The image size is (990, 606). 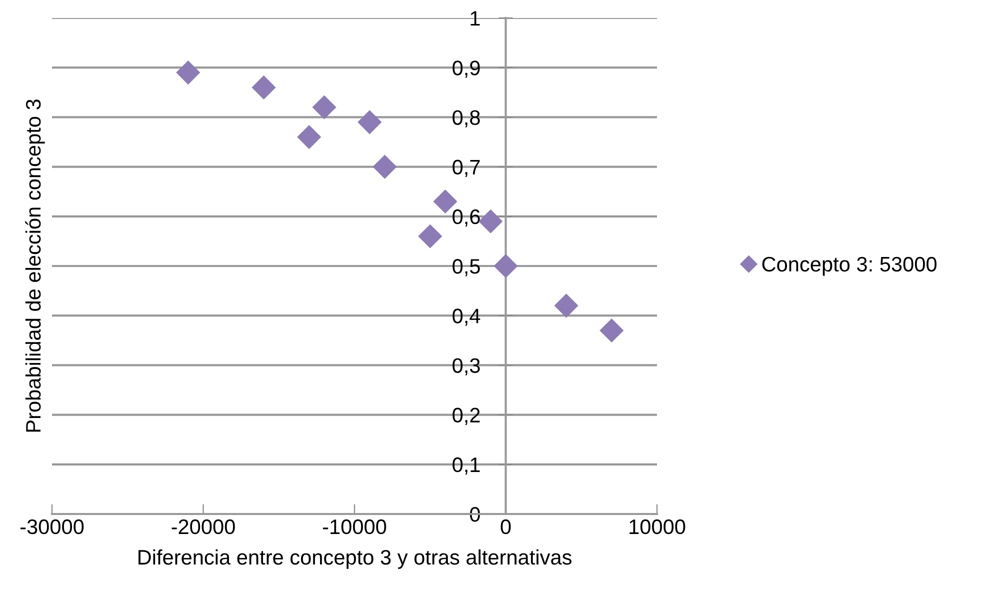 I want to click on x-tick-label: 10000, so click(x=658, y=526).